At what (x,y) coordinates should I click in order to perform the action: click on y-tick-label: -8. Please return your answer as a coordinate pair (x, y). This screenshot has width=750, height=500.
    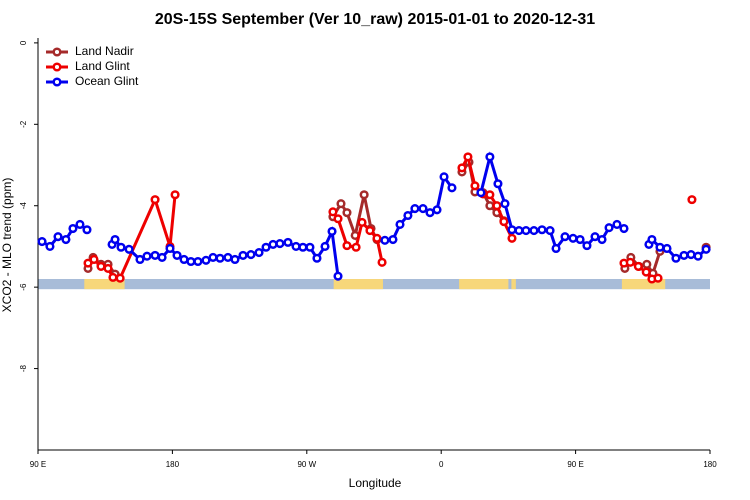
    Looking at the image, I should click on (23, 368).